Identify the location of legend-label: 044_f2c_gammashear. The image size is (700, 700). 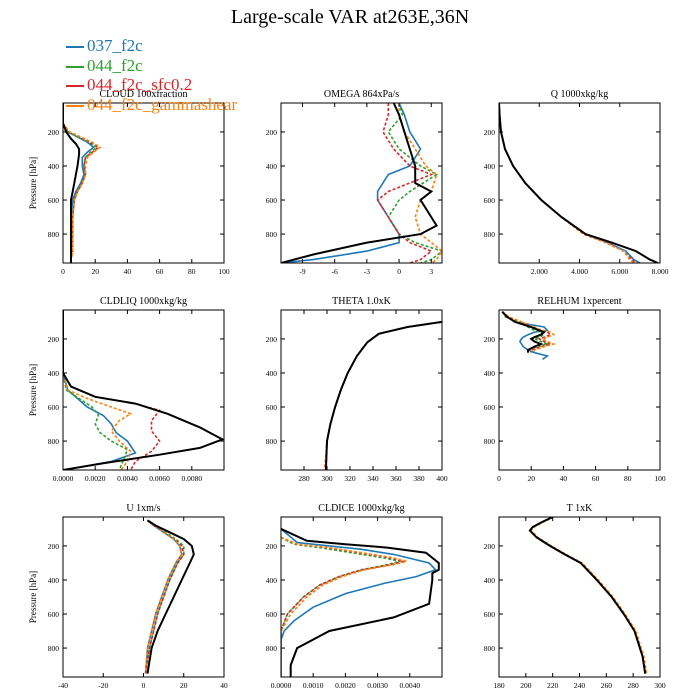
(162, 104).